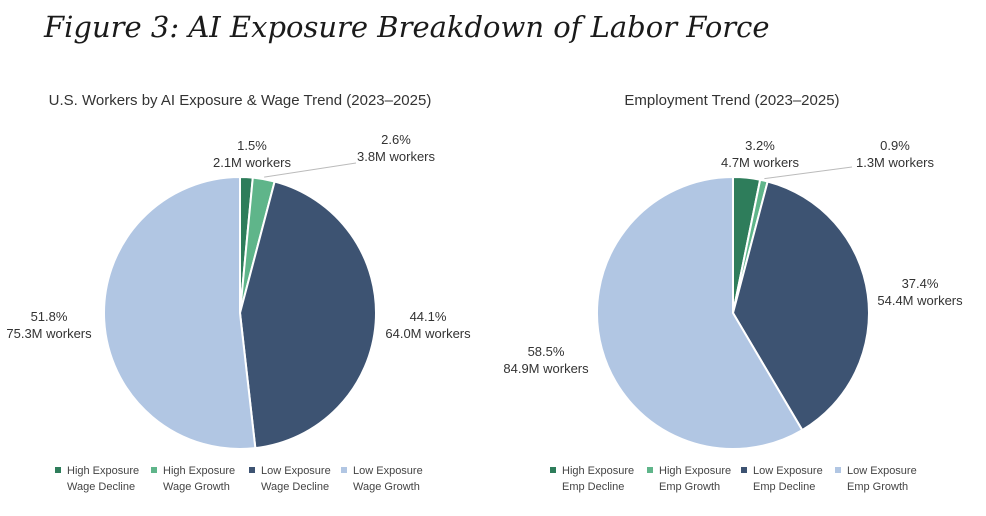  What do you see at coordinates (920, 283) in the screenshot?
I see `data-label-percent: 37.4%` at bounding box center [920, 283].